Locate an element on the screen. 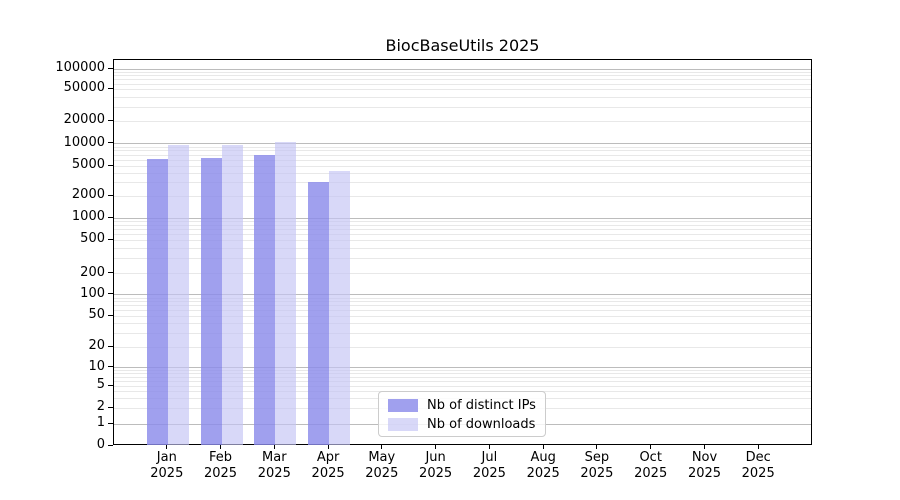 Image resolution: width=900 pixels, height=500 pixels. x-tick-label: Mar 2025 is located at coordinates (274, 465).